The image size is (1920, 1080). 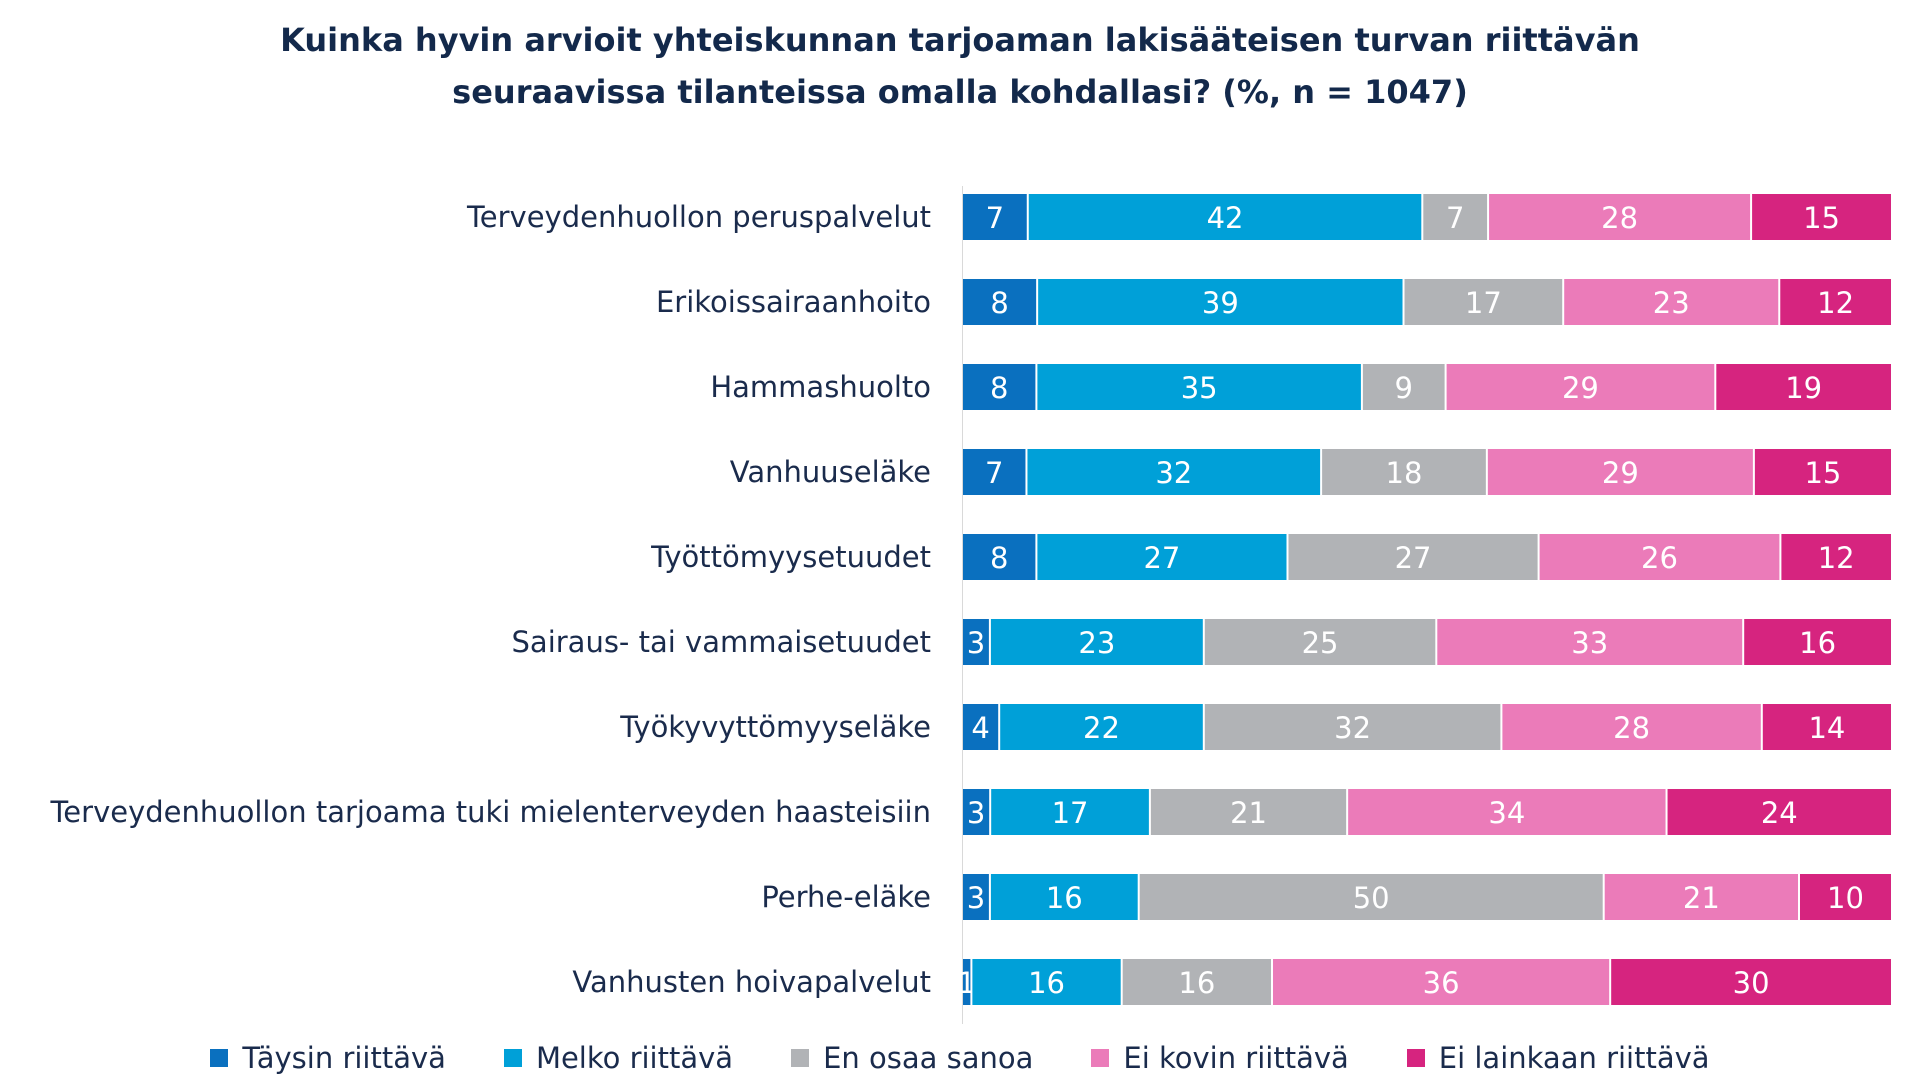 What do you see at coordinates (1404, 473) in the screenshot?
I see `data-label-en-osaa-sanoa: 18` at bounding box center [1404, 473].